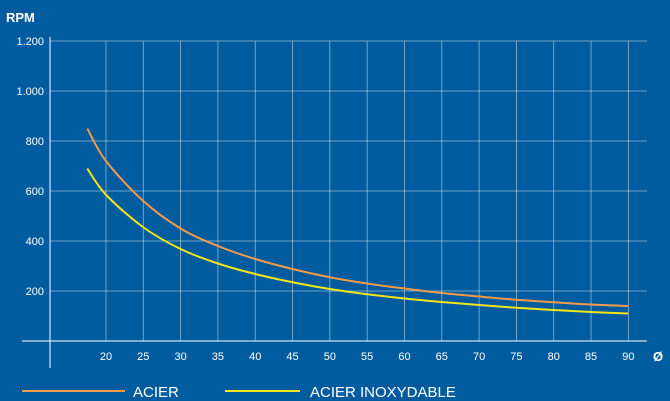  I want to click on x-tick-label: 85, so click(591, 357).